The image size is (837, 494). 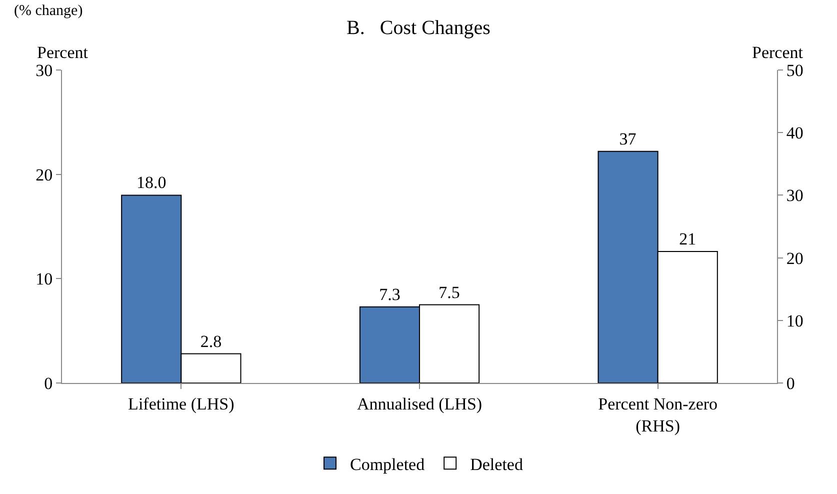 I want to click on data-label: 7.5, so click(x=449, y=292).